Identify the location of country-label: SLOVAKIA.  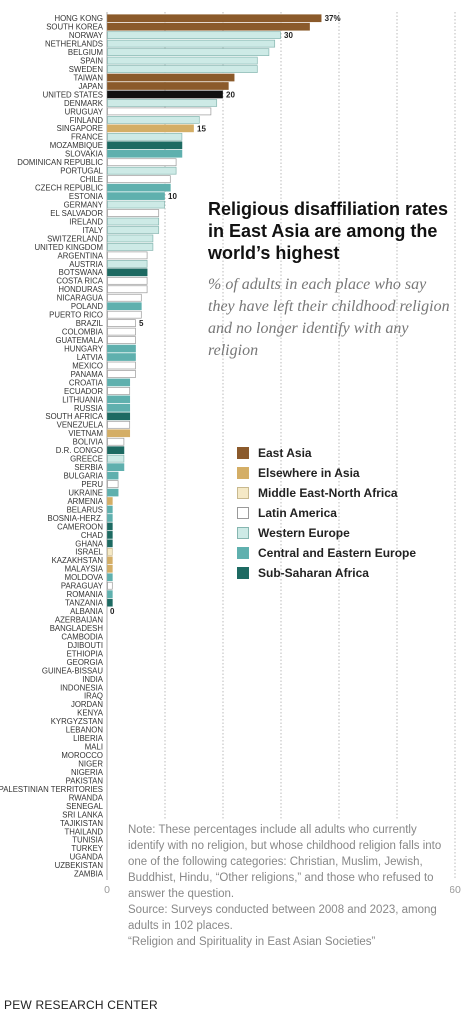
(84, 154).